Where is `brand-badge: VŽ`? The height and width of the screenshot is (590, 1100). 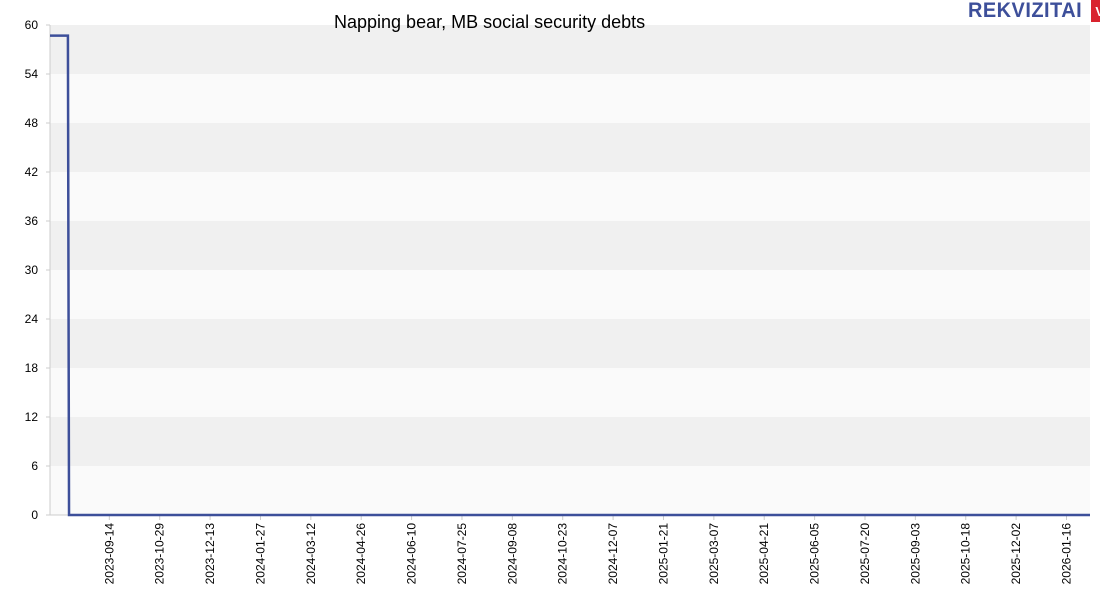 brand-badge: VŽ is located at coordinates (1095, 11).